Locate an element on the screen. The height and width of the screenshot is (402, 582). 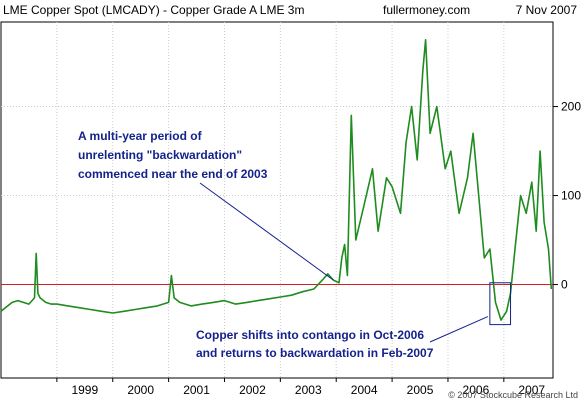
annotation-line-1: Copper shifts into contango in Oct-2006 is located at coordinates (310, 335).